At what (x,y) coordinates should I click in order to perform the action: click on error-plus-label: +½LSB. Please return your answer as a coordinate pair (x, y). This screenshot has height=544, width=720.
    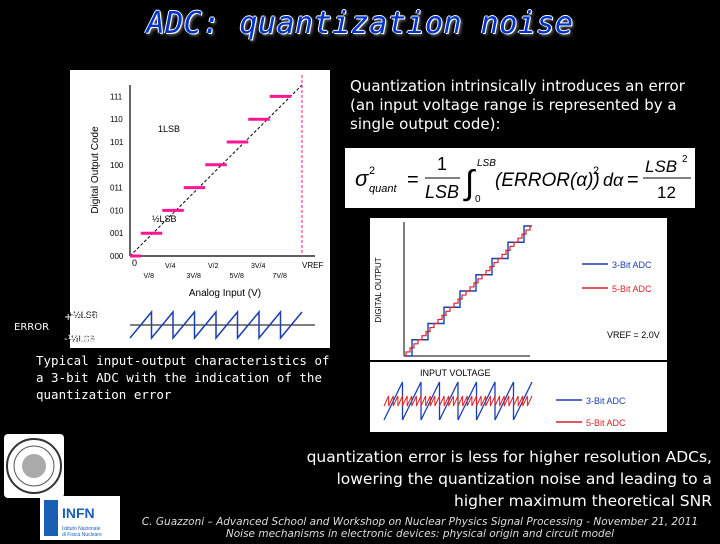
    Looking at the image, I should click on (84, 315).